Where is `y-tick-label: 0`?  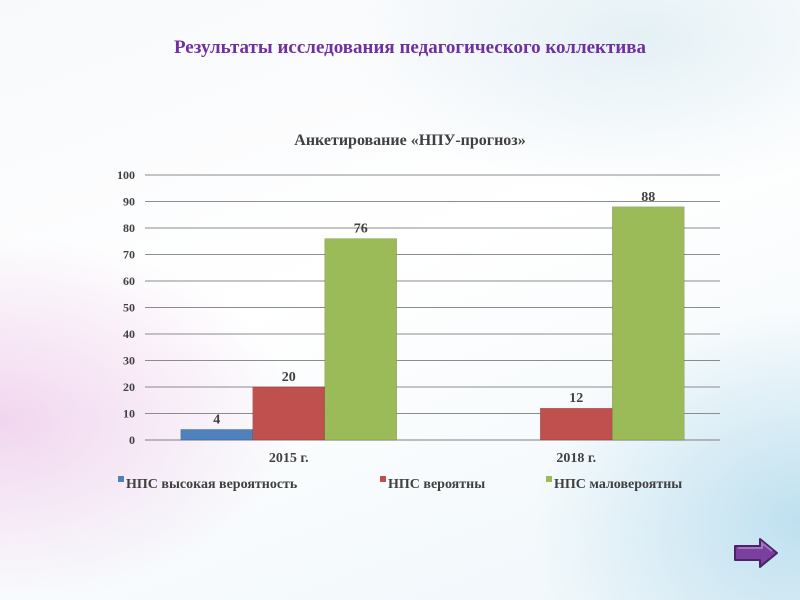 y-tick-label: 0 is located at coordinates (132, 440).